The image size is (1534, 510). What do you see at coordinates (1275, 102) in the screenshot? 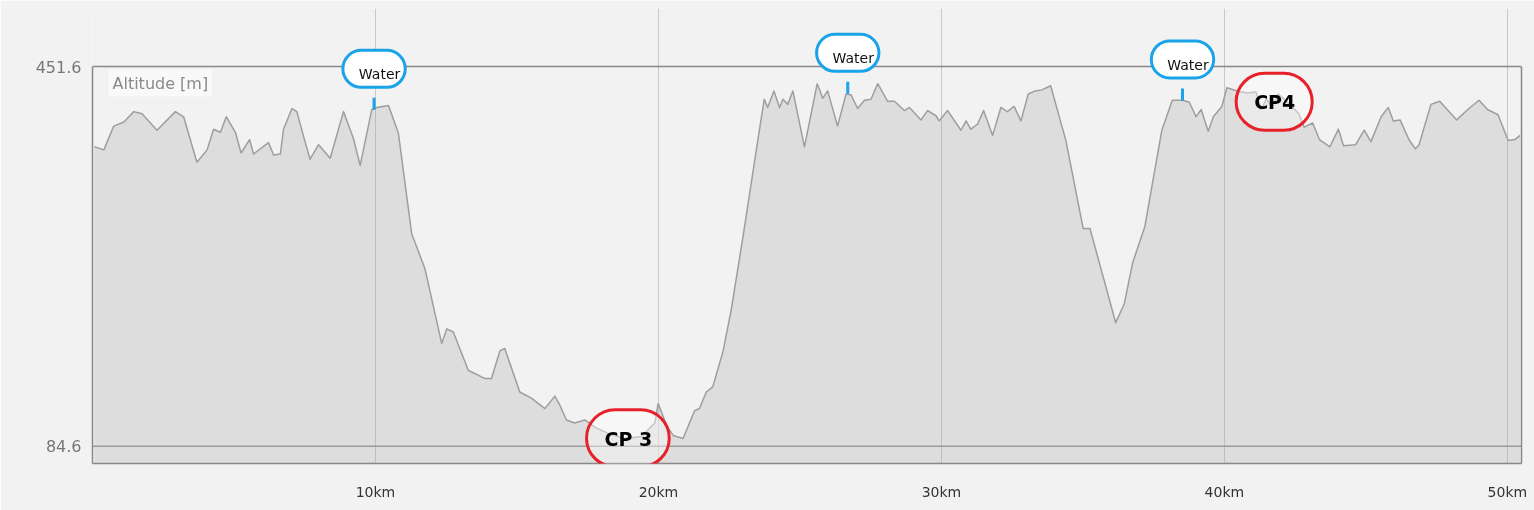
I see `annotation: CP4` at bounding box center [1275, 102].